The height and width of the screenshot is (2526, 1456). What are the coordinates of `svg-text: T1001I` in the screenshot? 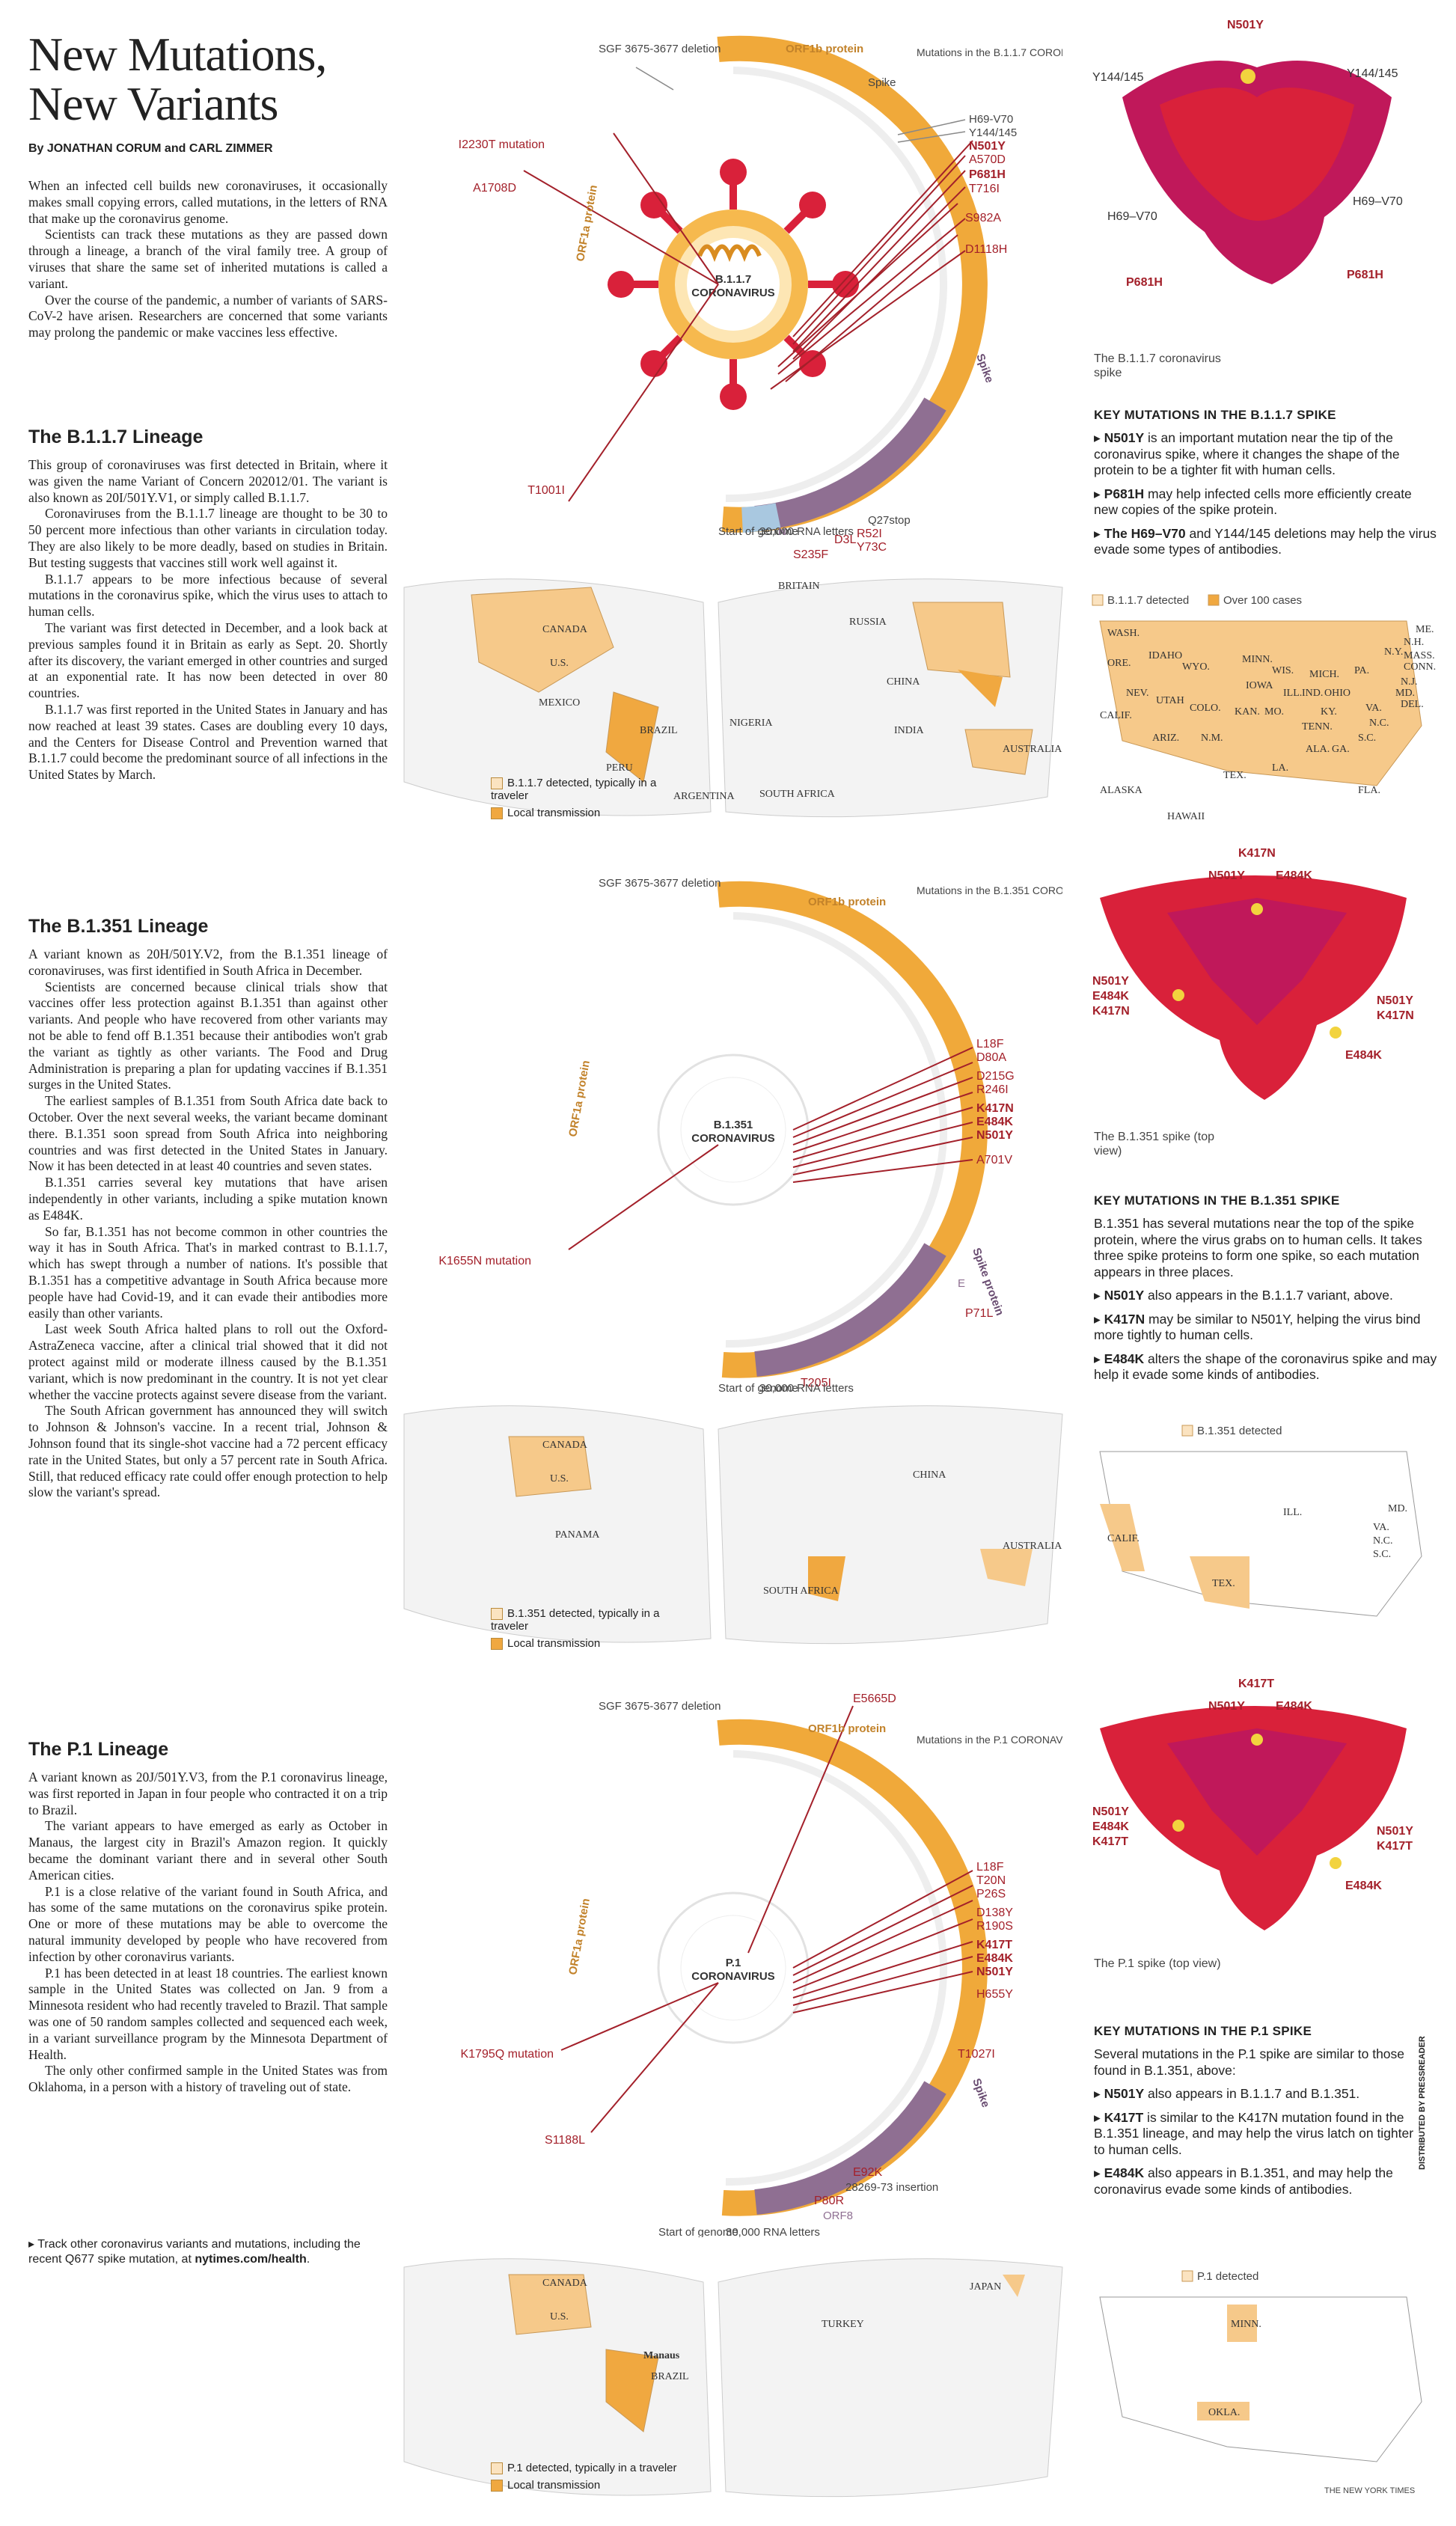 It's located at (546, 491).